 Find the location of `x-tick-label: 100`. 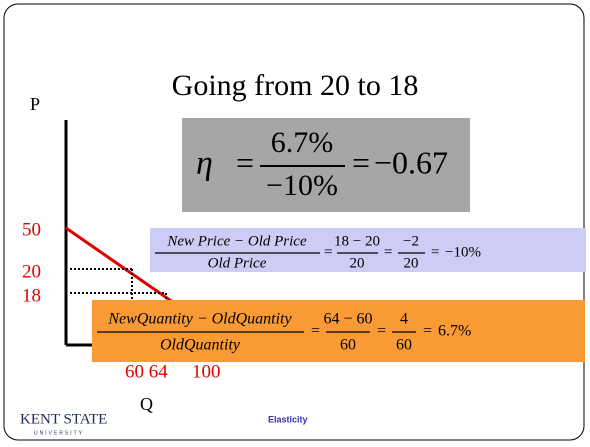

x-tick-label: 100 is located at coordinates (206, 371).